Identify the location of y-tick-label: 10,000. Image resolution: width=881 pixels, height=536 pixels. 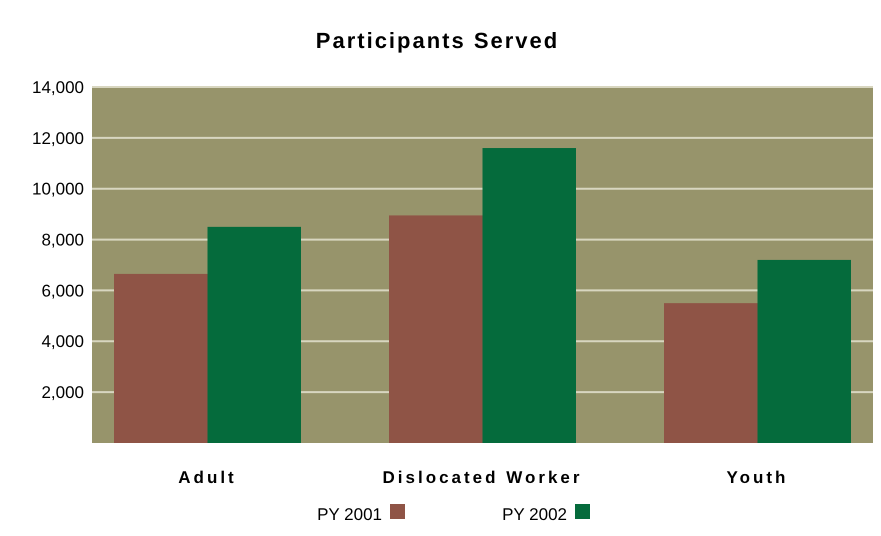
(58, 189).